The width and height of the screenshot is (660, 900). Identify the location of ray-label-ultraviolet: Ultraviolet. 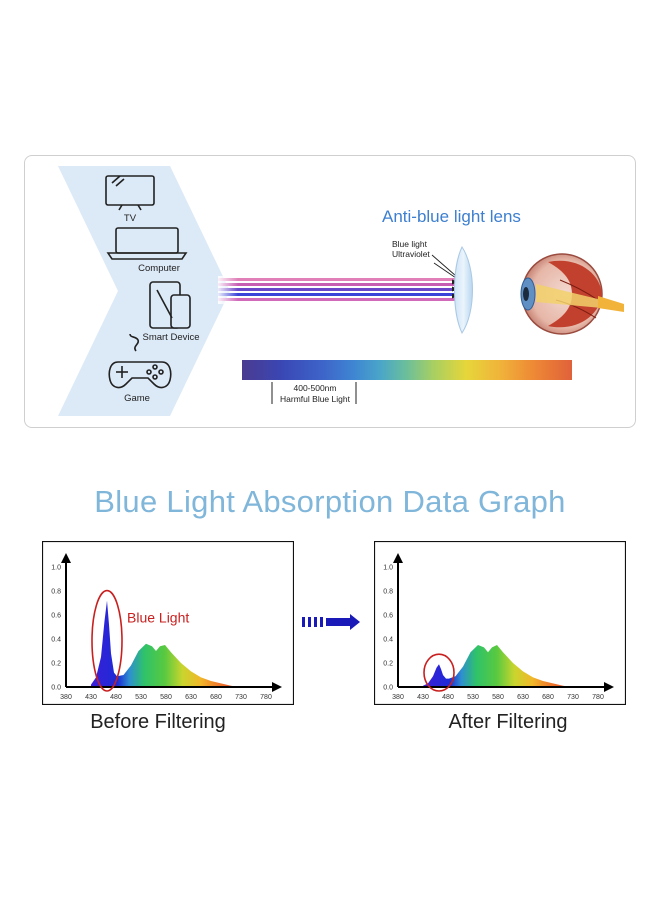
(411, 254).